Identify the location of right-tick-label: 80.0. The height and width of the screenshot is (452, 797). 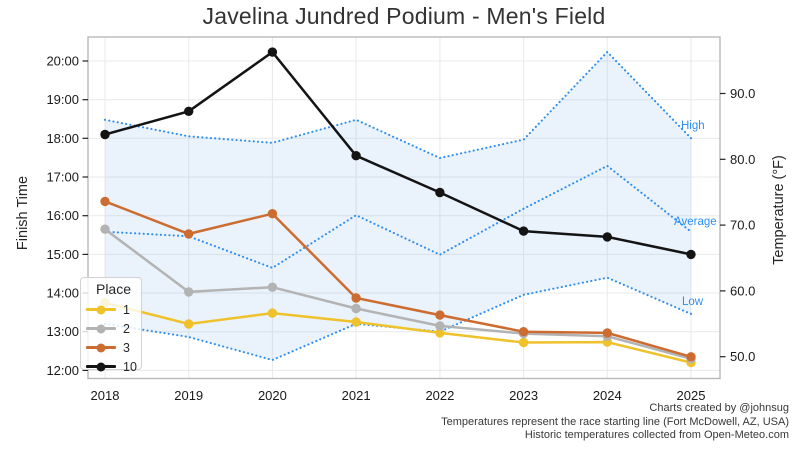
(742, 159).